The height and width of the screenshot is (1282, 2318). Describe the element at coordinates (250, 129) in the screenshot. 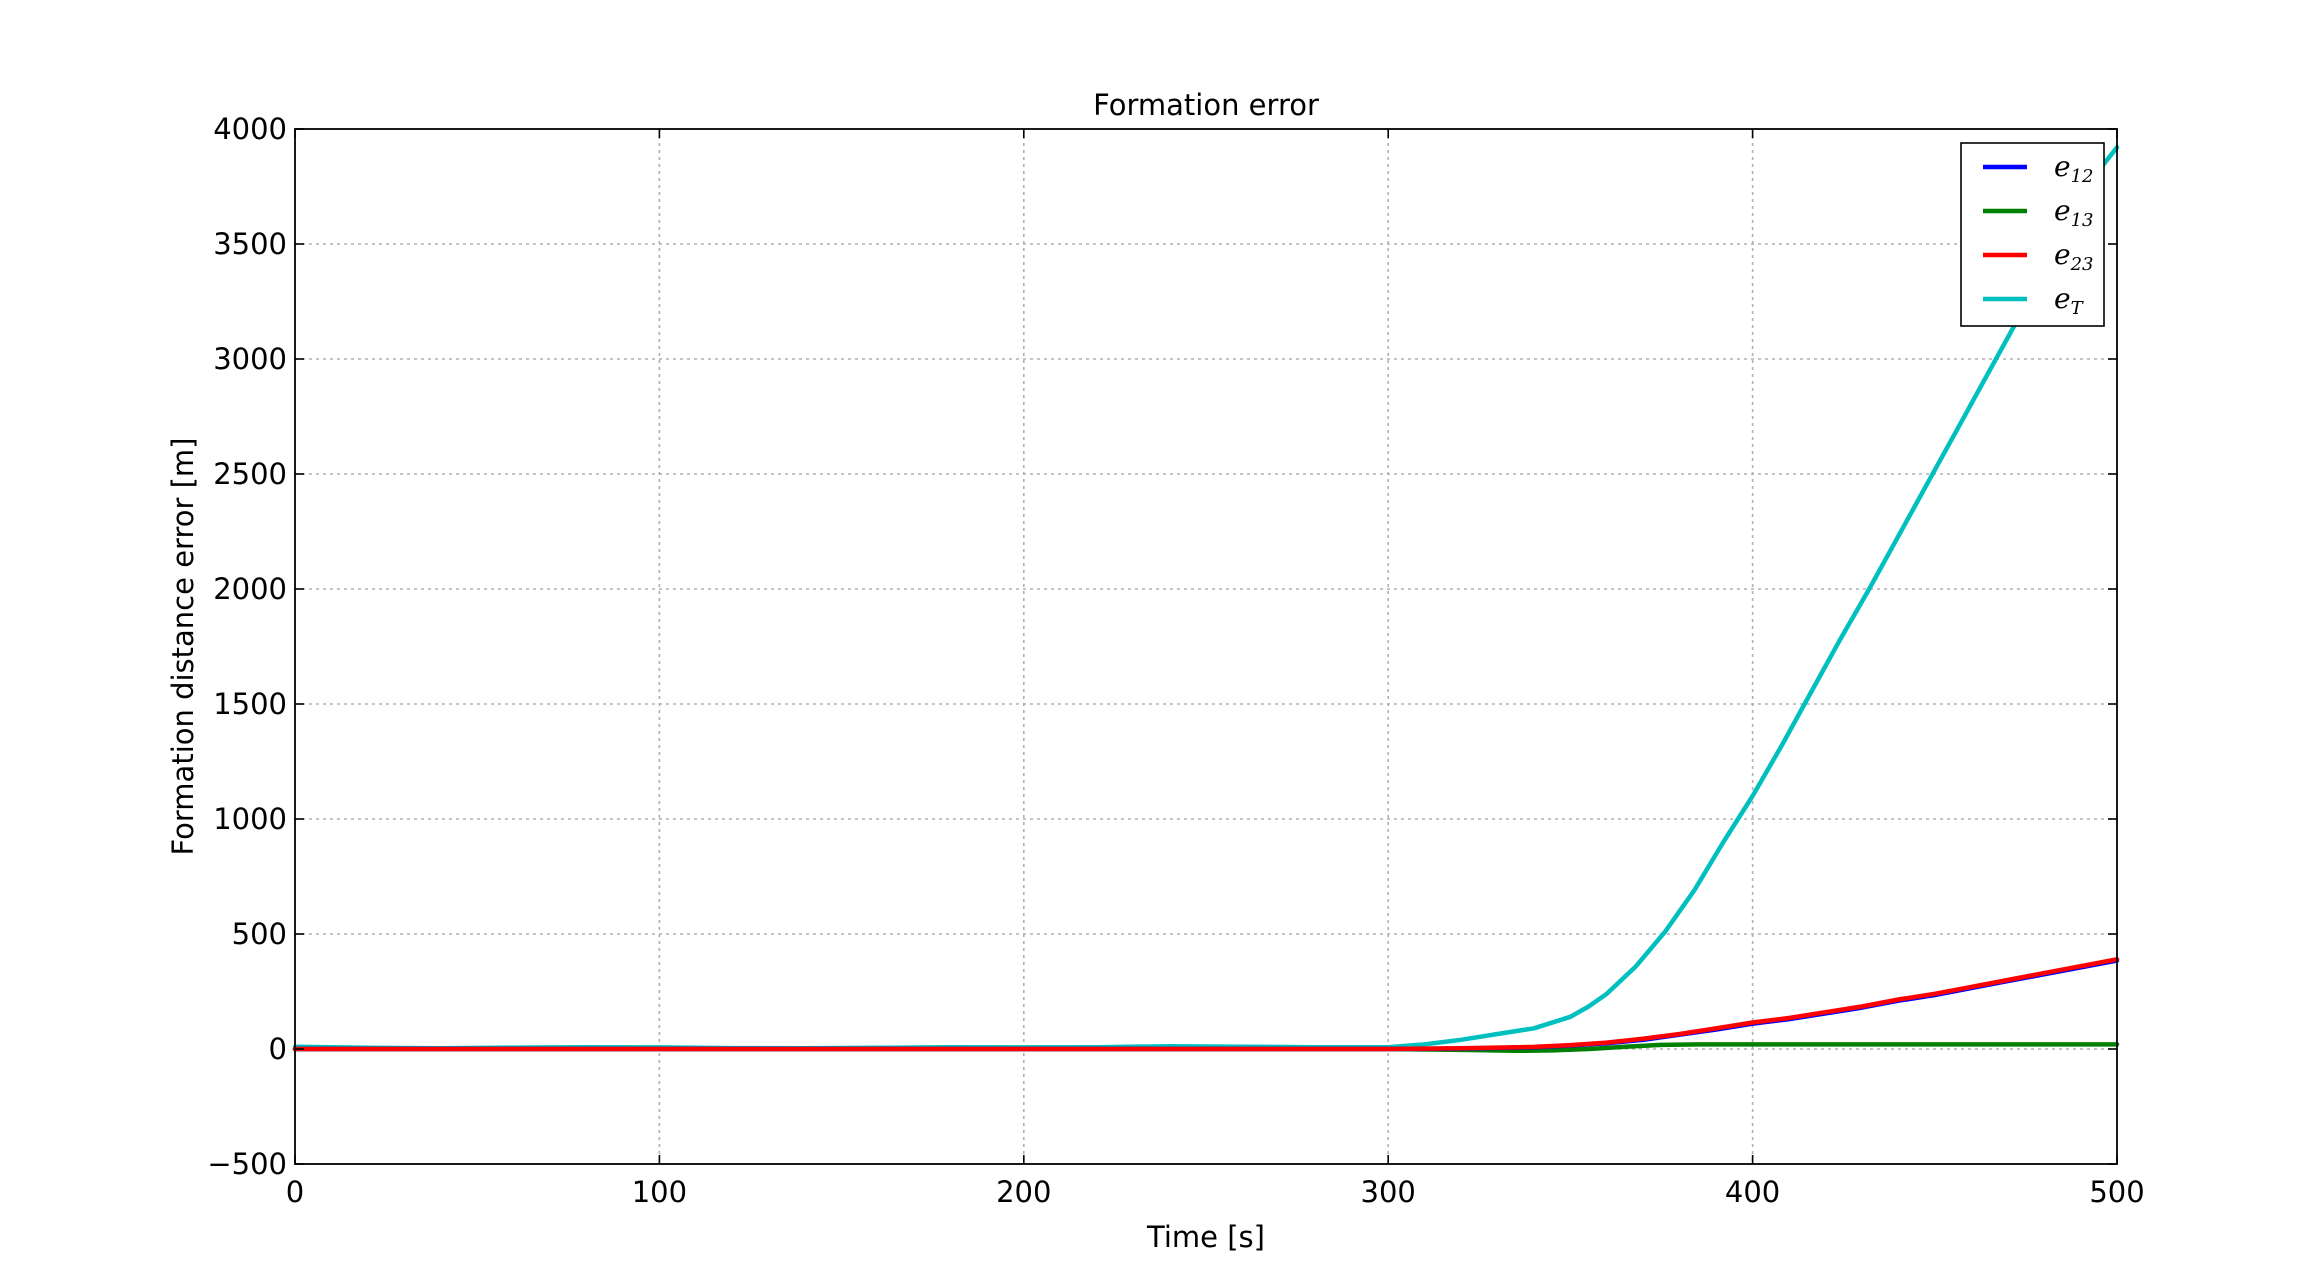

I see `y-tick-label: 4000` at that location.